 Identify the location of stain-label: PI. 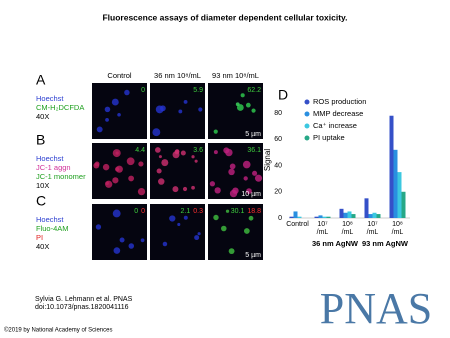
(39, 237).